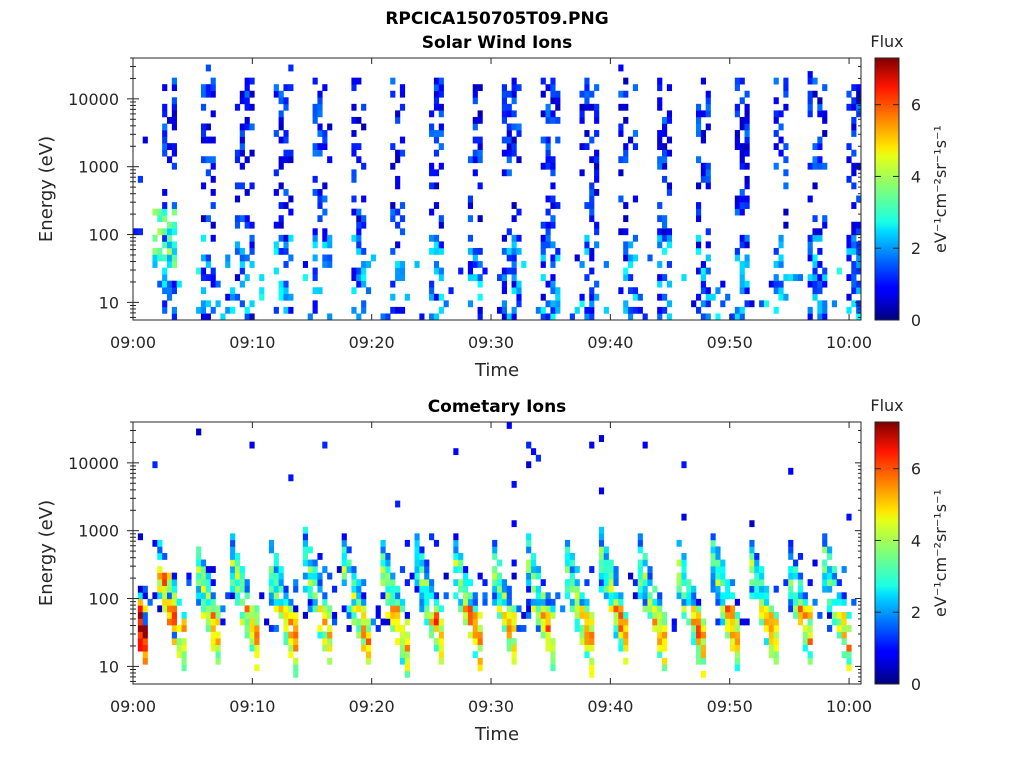 This screenshot has width=1024, height=768. Describe the element at coordinates (849, 342) in the screenshot. I see `x-tick-label: 10:00` at that location.